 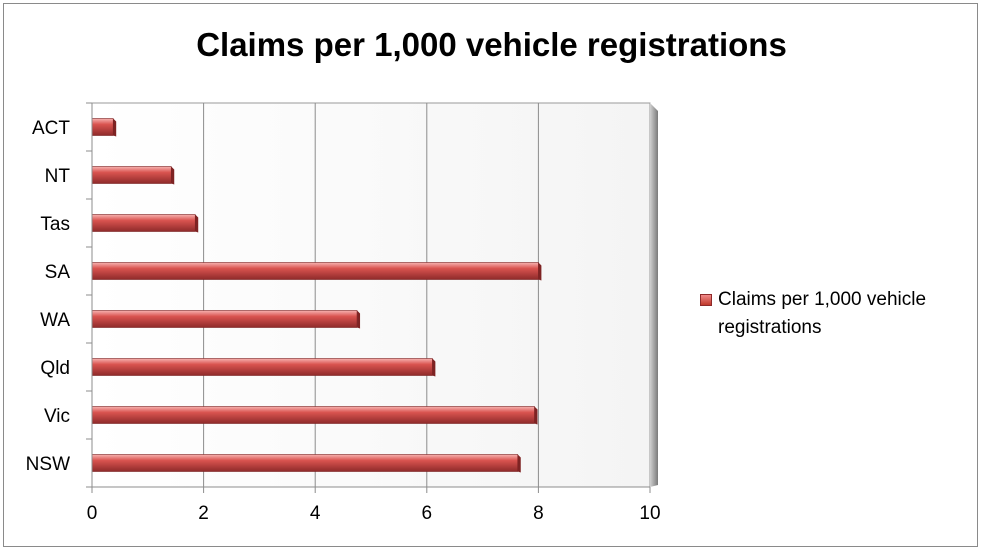 What do you see at coordinates (305, 463) in the screenshot?
I see `bar-nsw` at bounding box center [305, 463].